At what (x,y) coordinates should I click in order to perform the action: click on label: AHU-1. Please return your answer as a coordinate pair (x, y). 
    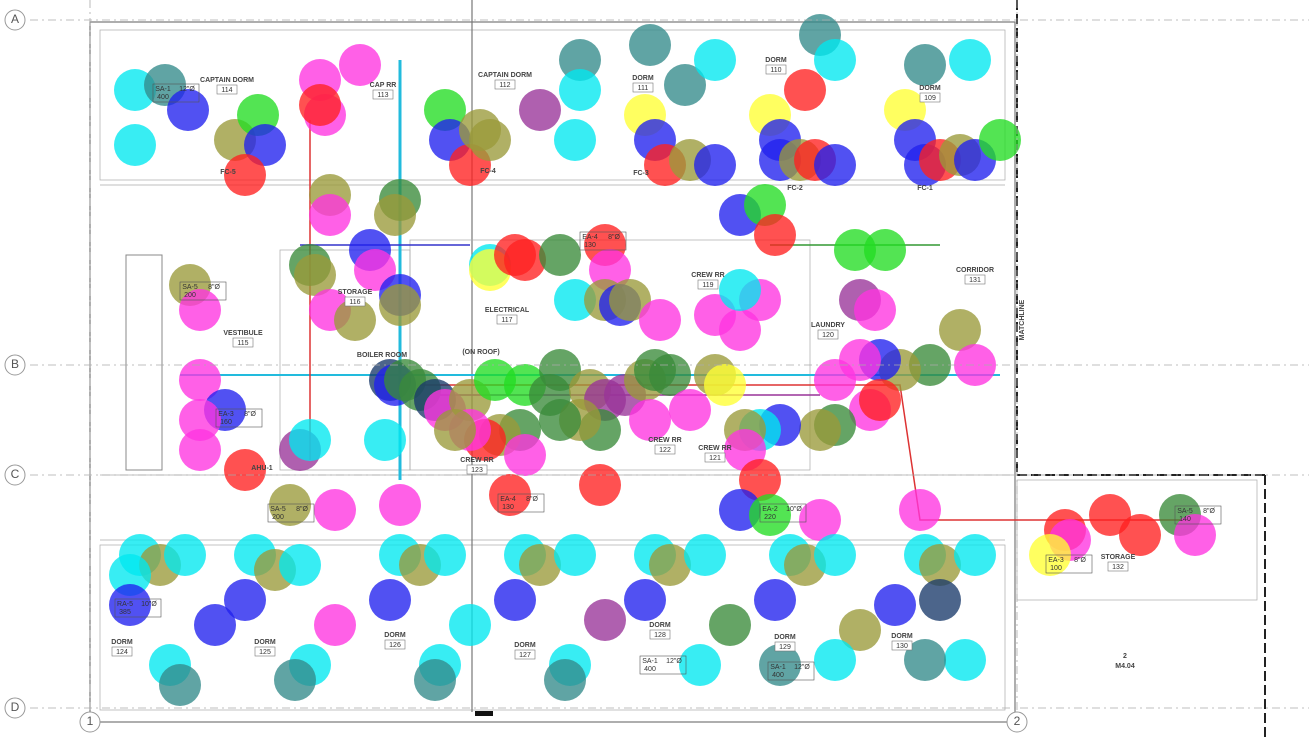
    Looking at the image, I should click on (261, 468).